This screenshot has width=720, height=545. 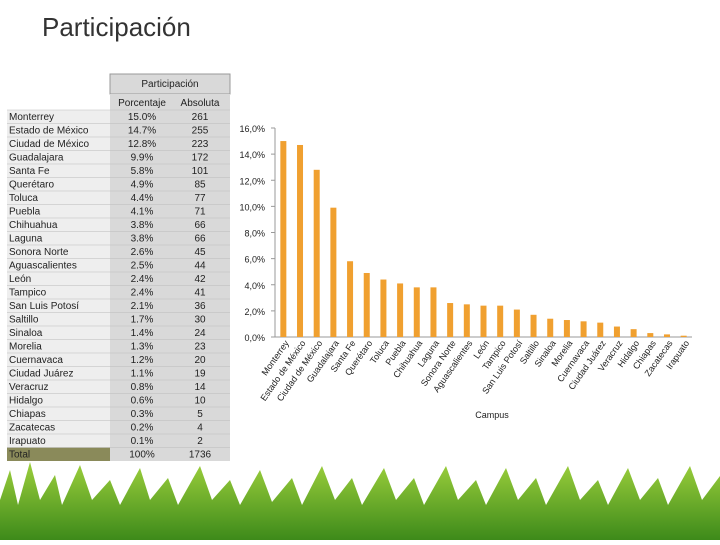 What do you see at coordinates (142, 387) in the screenshot?
I see `row-pct: 0.8%` at bounding box center [142, 387].